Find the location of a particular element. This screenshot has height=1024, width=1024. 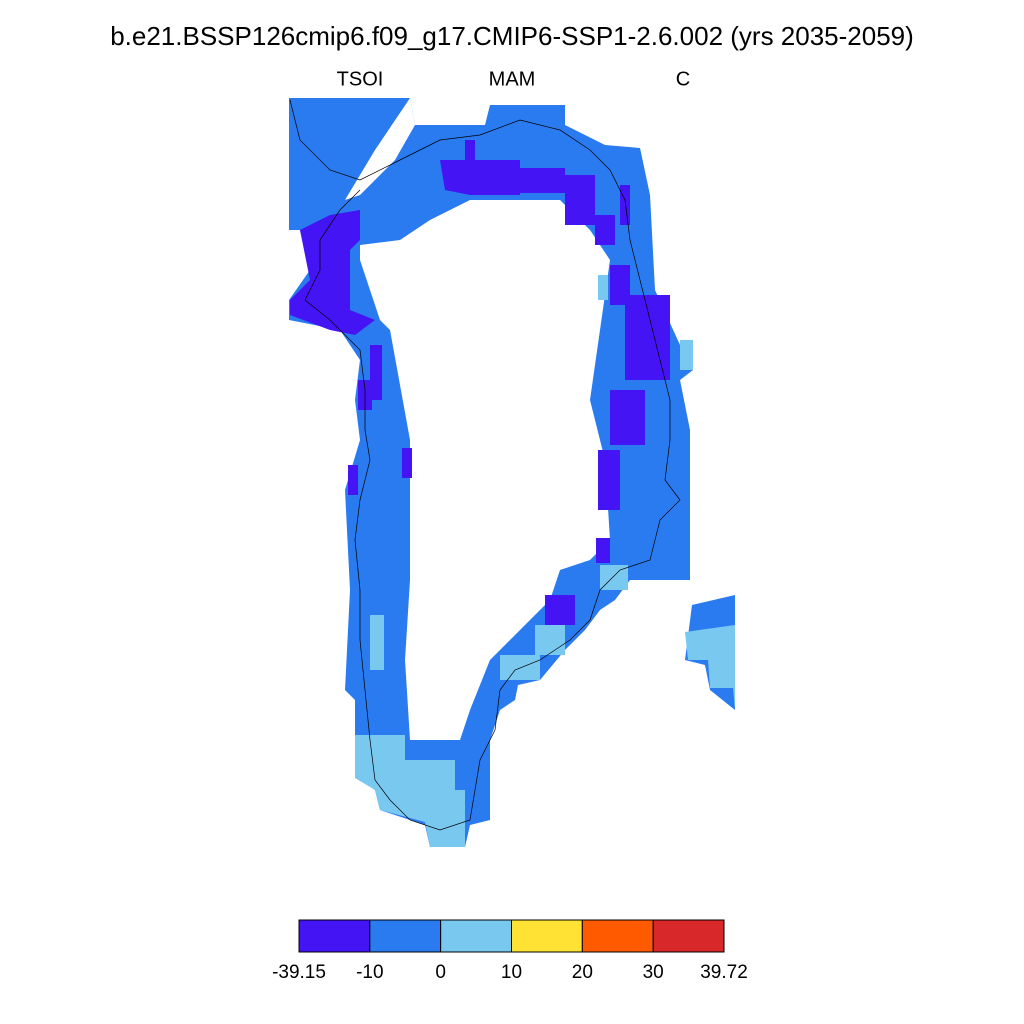

ice-sheet is located at coordinates (485, 470).